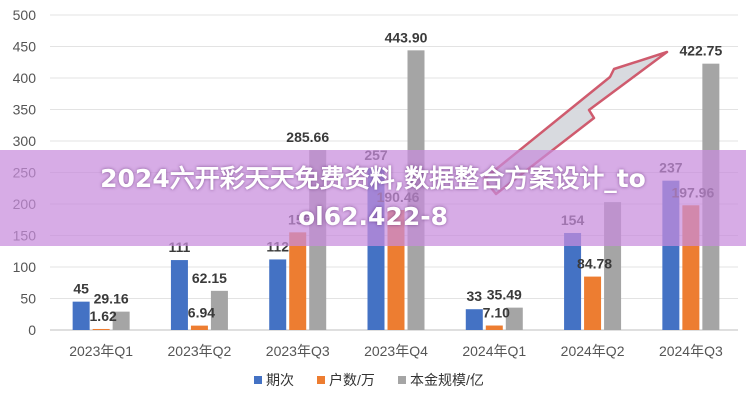 The height and width of the screenshot is (400, 746). Describe the element at coordinates (25, 78) in the screenshot. I see `y-tick-label: 400` at that location.